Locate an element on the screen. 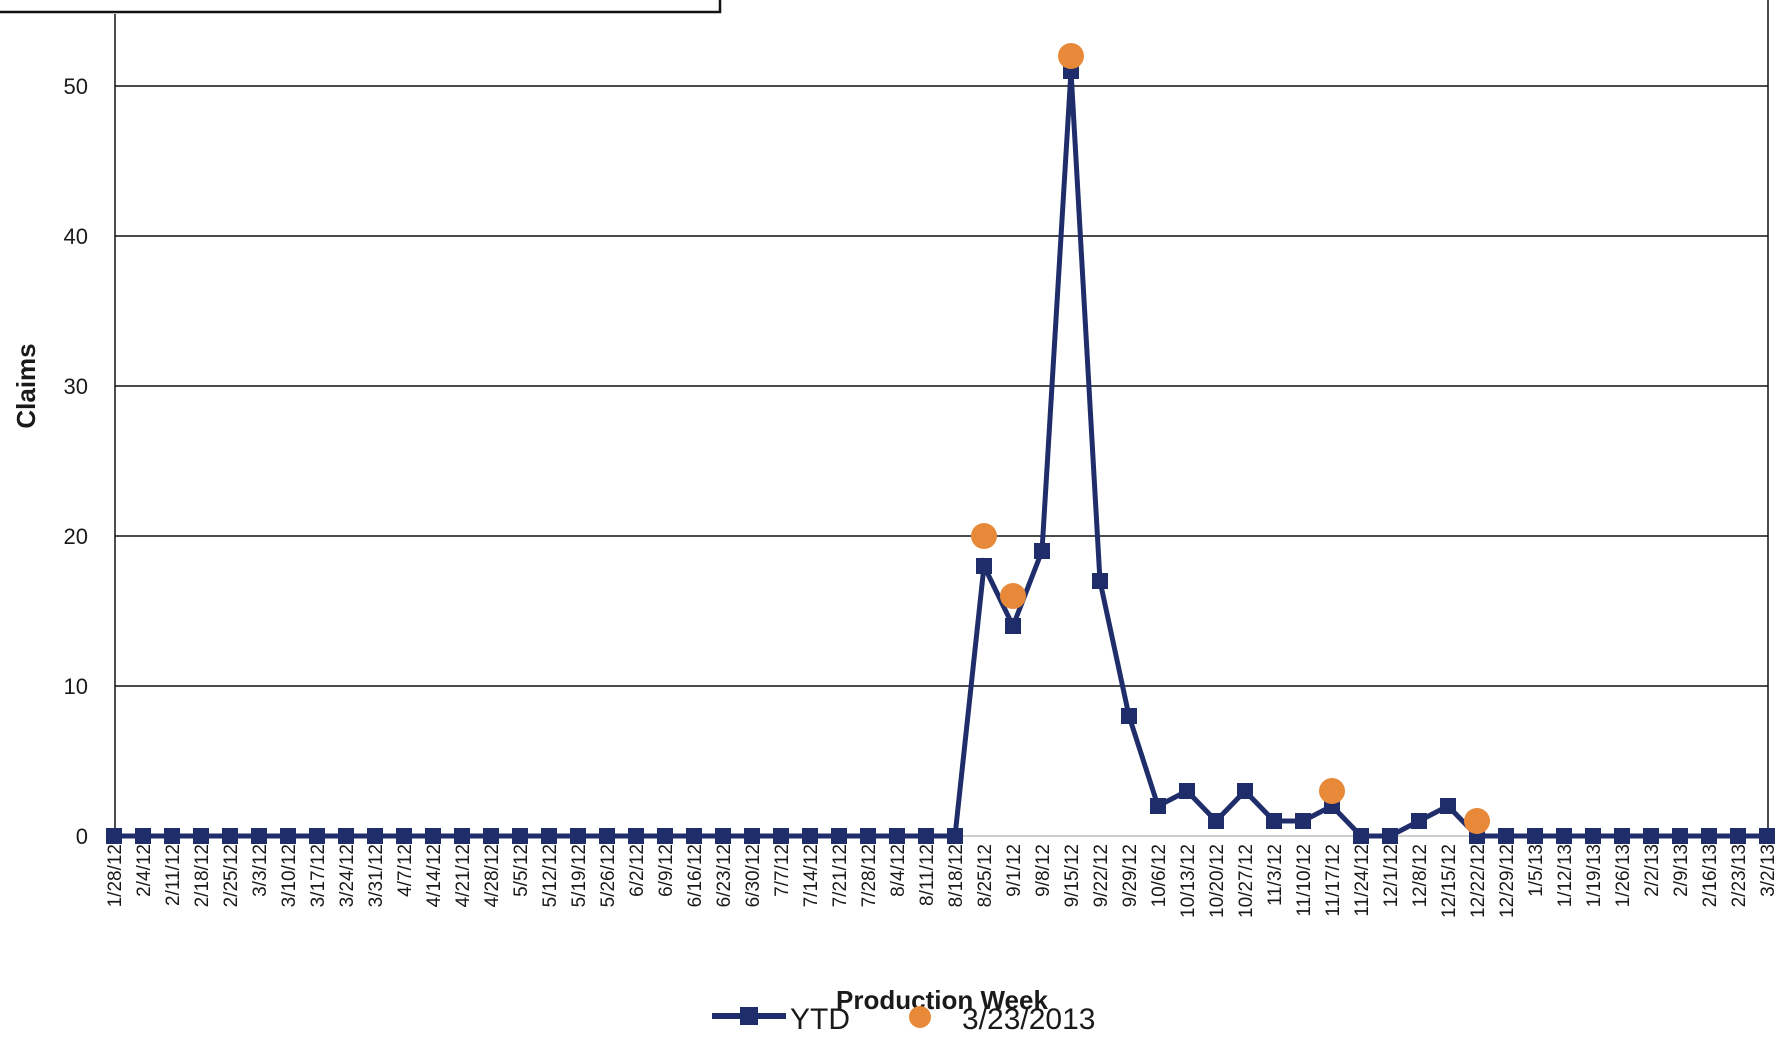  x-tick-label: 5/19/12 is located at coordinates (579, 875).